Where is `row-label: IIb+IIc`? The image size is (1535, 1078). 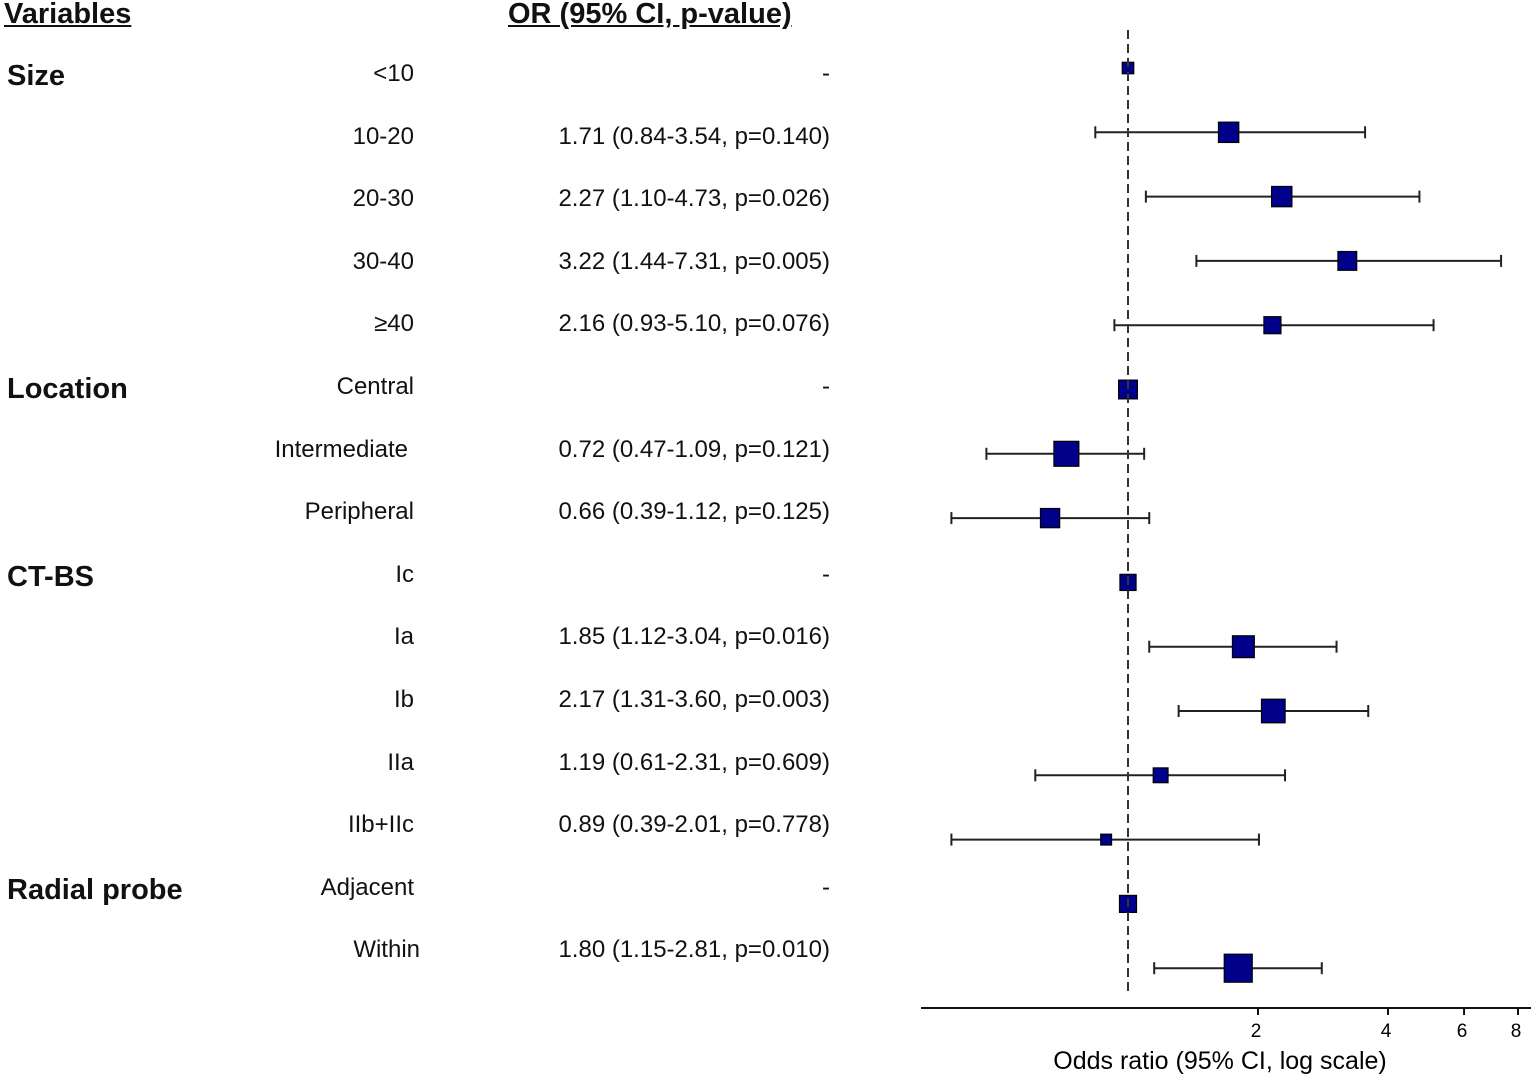 row-label: IIb+IIc is located at coordinates (380, 825).